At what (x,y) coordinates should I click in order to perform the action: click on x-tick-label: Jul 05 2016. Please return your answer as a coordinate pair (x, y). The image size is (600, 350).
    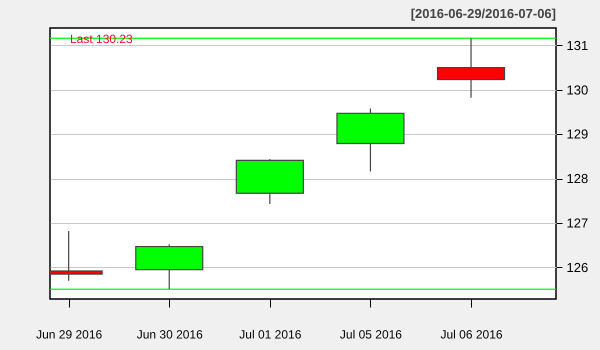
    Looking at the image, I should click on (371, 335).